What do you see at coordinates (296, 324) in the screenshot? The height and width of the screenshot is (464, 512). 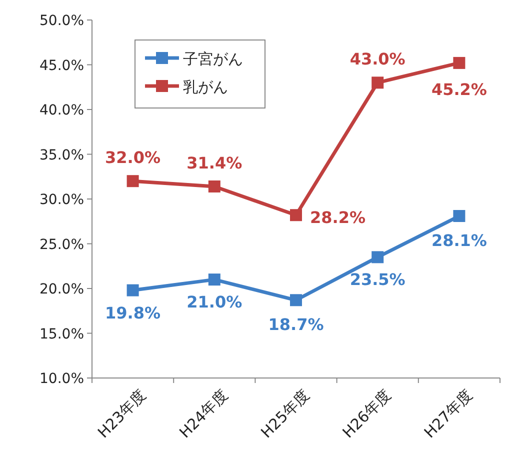 I see `data-label: 18.7%` at bounding box center [296, 324].